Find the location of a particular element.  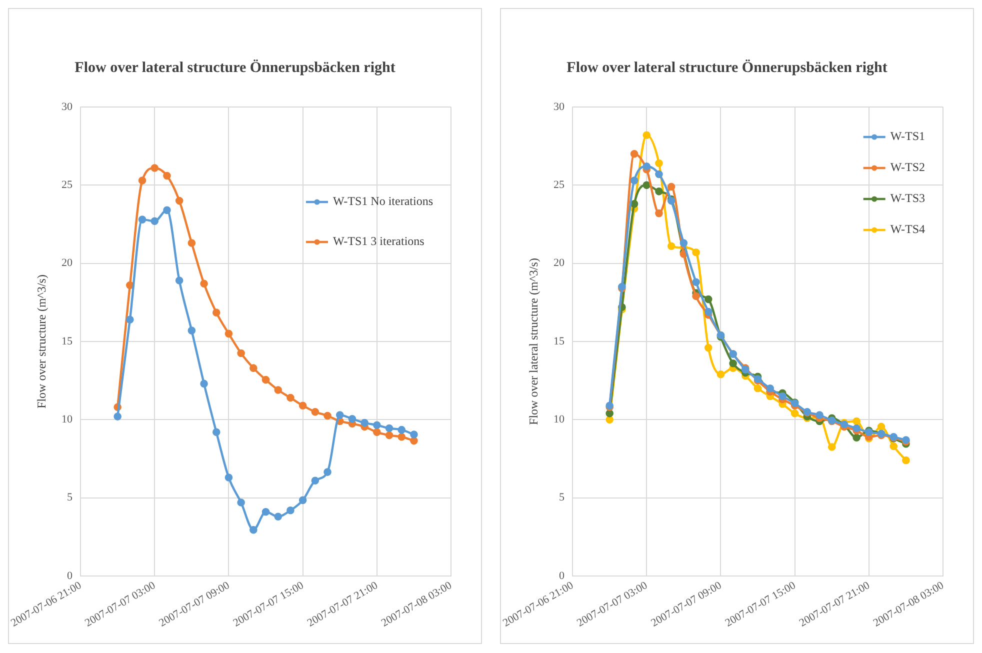

legend-label: W-TS3 is located at coordinates (908, 198).